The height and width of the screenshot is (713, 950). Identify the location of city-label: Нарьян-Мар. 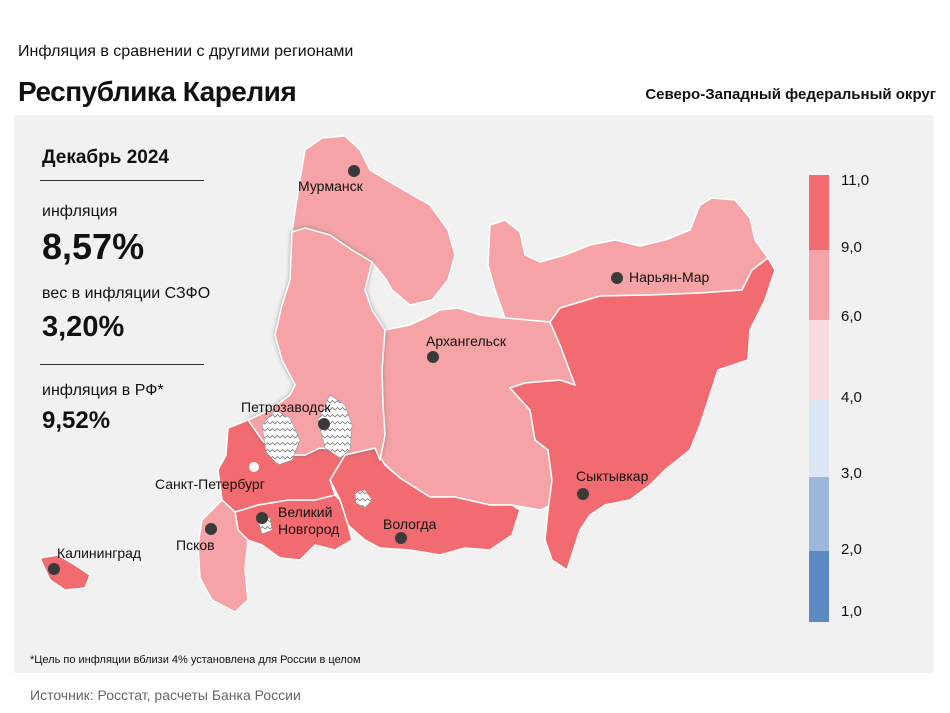
(669, 277).